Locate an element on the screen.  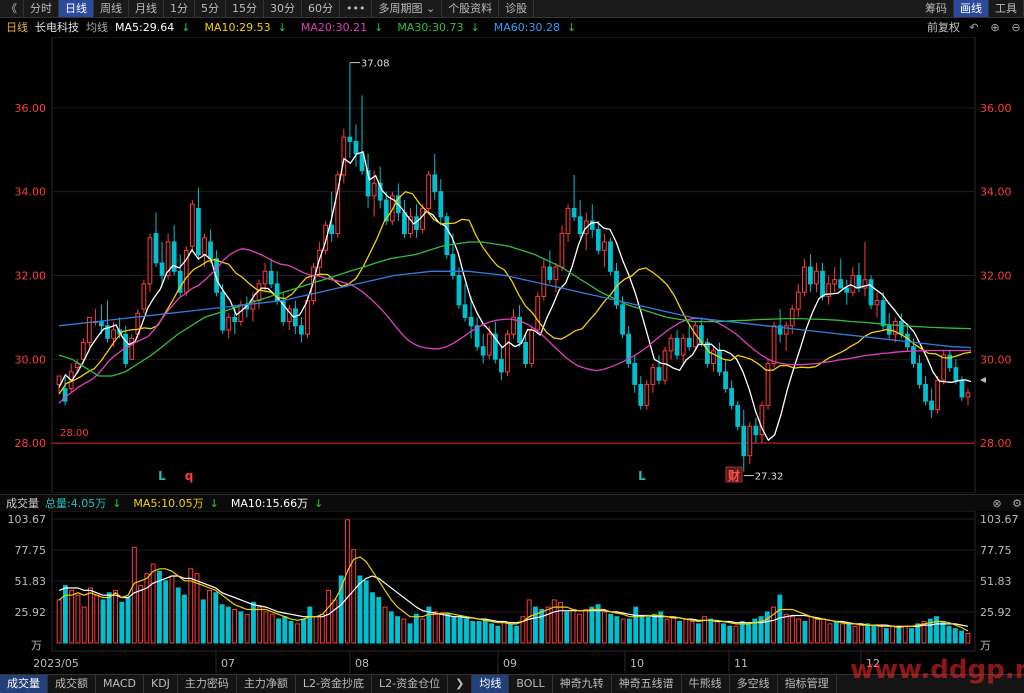
stock-info-button: 个股资料 is located at coordinates (471, 8).